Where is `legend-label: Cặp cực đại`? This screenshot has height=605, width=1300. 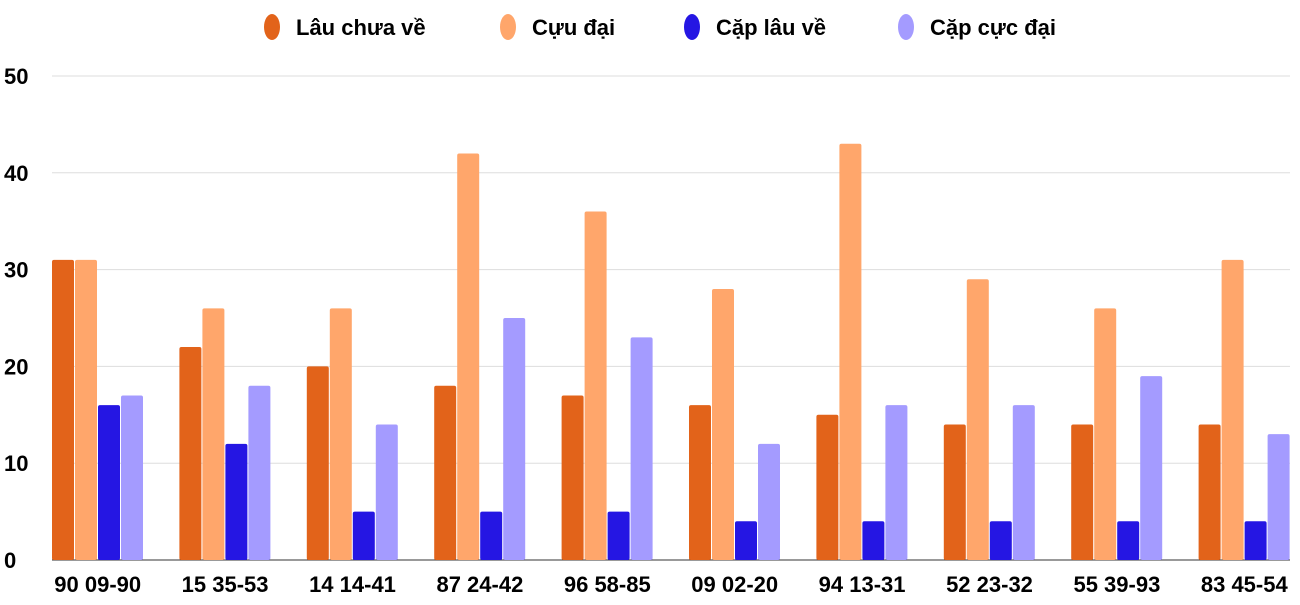 legend-label: Cặp cực đại is located at coordinates (993, 27).